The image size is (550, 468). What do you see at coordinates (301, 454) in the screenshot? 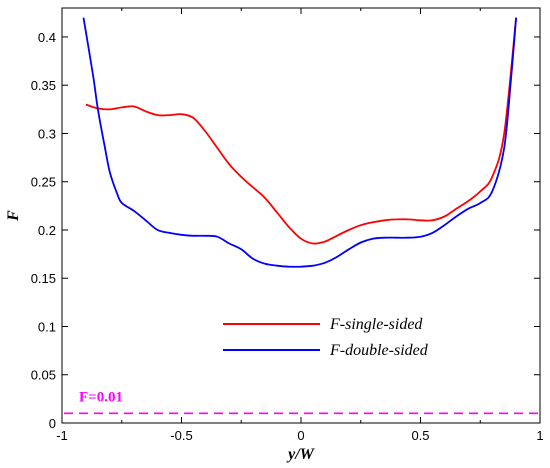
I see `x-axis-title: y/W` at bounding box center [301, 454].